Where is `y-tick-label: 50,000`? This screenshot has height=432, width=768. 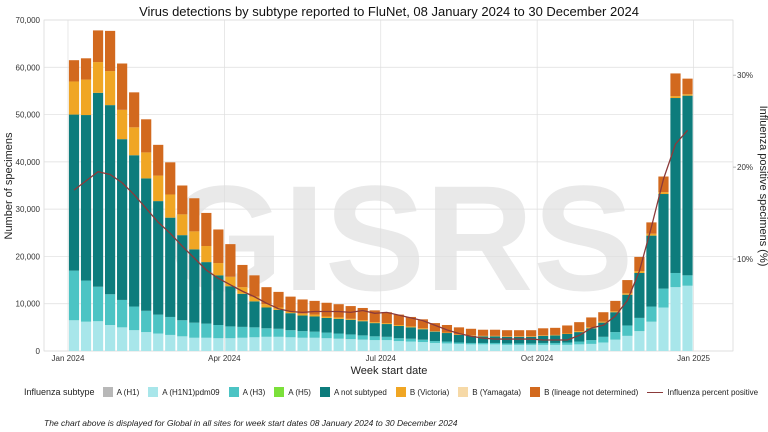
y-tick-label: 50,000 is located at coordinates (28, 115).